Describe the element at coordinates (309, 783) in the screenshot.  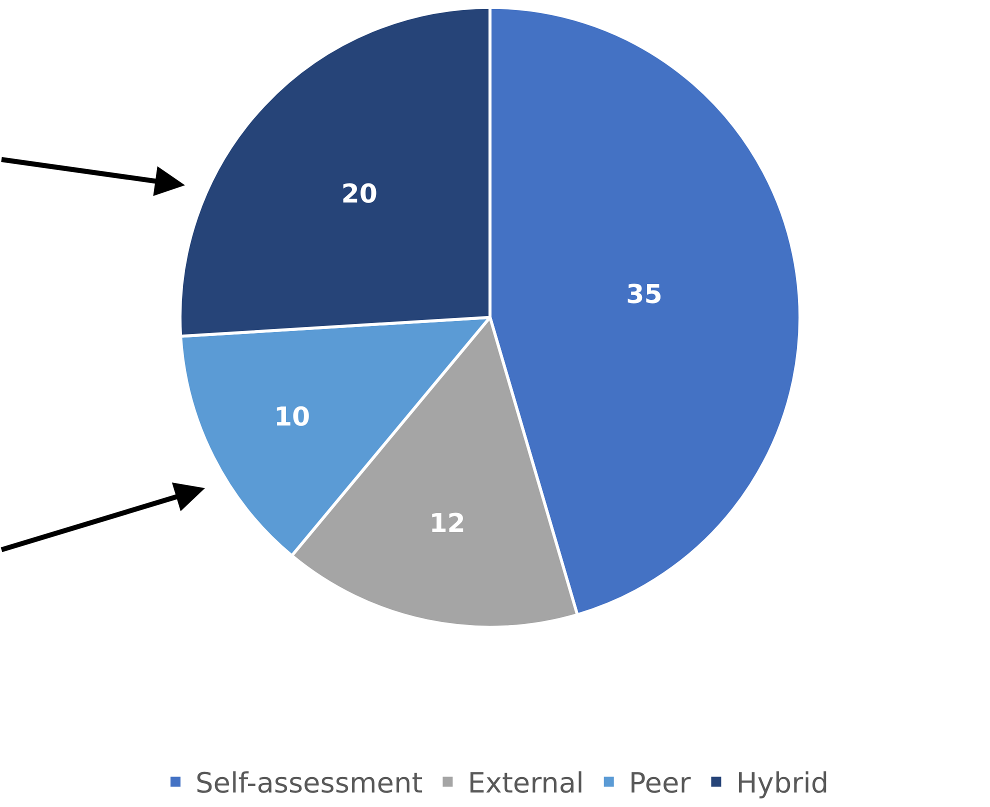
I see `legend-label: Self-assessment` at that location.